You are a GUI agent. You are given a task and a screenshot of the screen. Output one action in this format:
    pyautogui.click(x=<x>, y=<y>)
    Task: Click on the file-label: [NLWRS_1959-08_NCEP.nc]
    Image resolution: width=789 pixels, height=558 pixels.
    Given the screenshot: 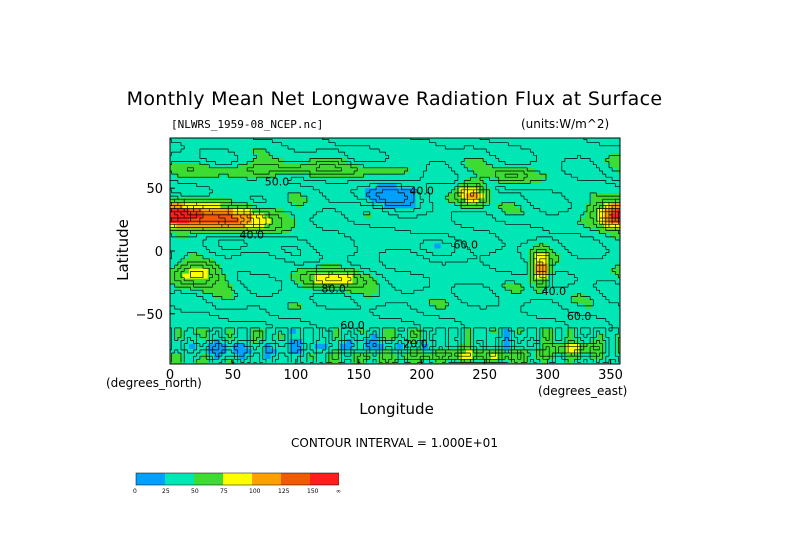 What is the action you would take?
    pyautogui.click(x=247, y=124)
    